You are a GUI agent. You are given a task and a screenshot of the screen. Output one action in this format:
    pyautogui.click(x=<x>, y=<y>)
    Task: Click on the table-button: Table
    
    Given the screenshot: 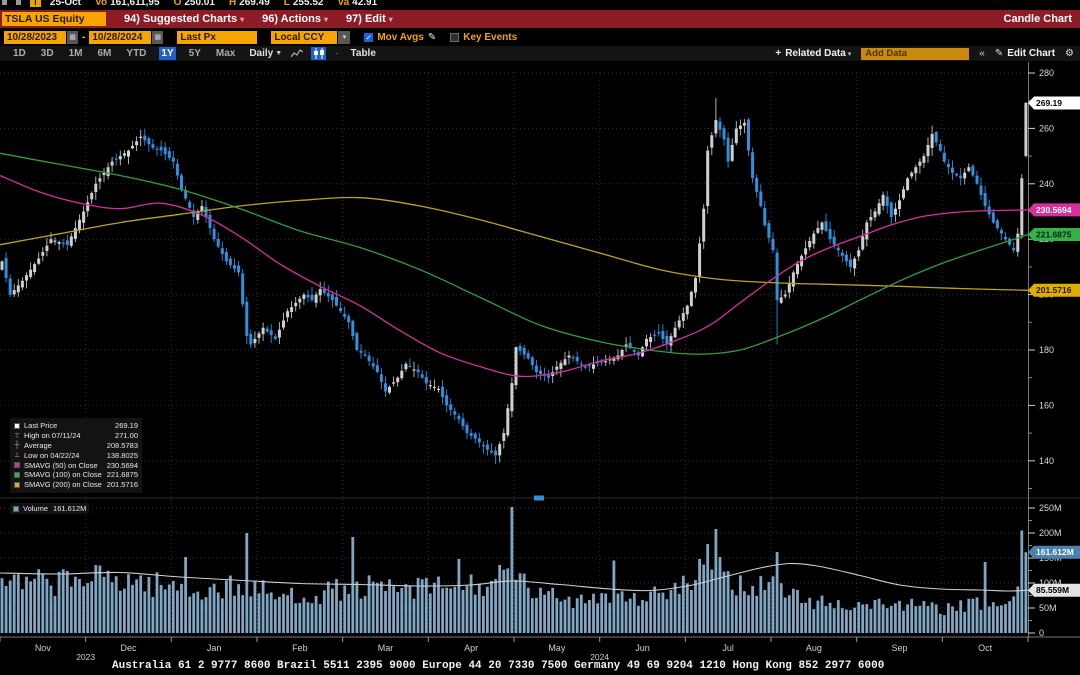 What is the action you would take?
    pyautogui.click(x=363, y=53)
    